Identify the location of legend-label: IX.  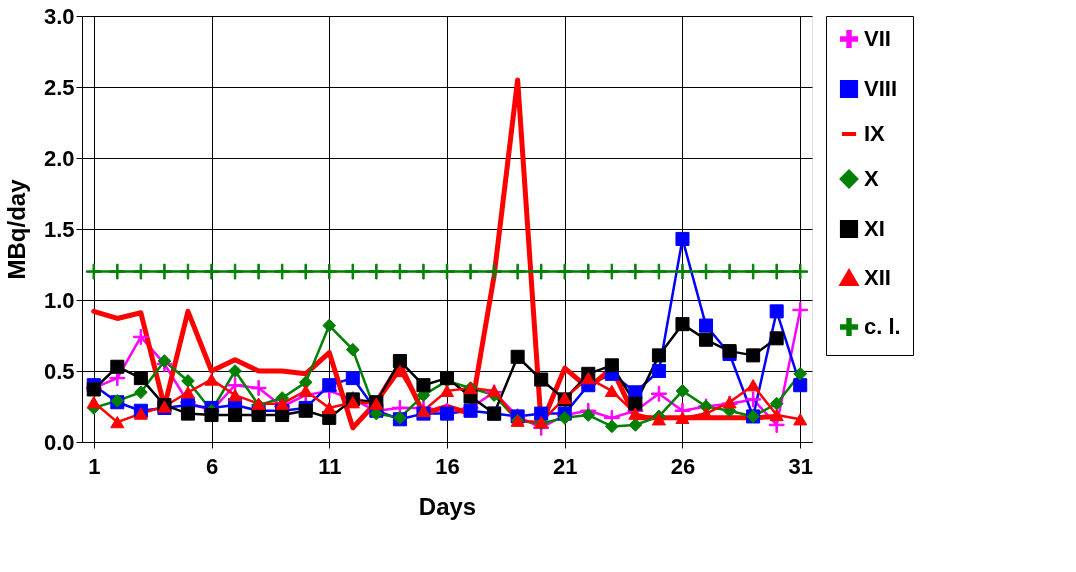
(875, 133).